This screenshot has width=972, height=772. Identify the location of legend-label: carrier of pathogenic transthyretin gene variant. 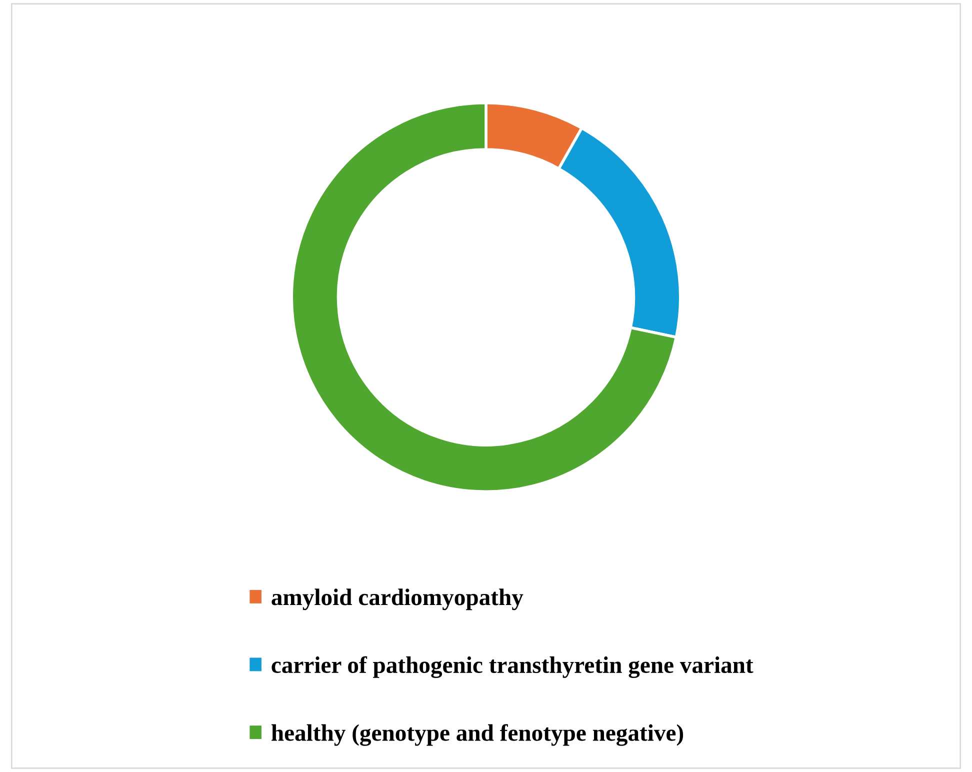
(513, 667).